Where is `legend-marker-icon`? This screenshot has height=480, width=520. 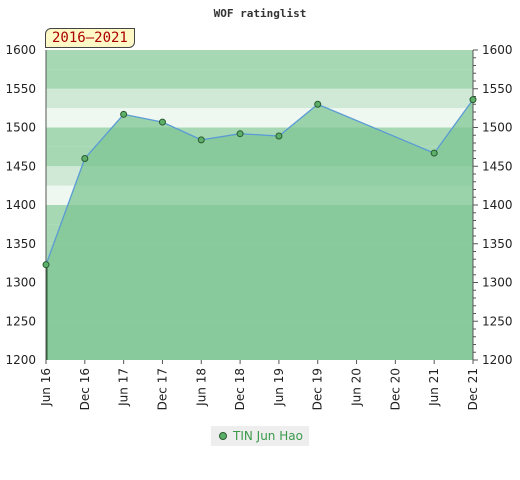 legend-marker-icon is located at coordinates (223, 436).